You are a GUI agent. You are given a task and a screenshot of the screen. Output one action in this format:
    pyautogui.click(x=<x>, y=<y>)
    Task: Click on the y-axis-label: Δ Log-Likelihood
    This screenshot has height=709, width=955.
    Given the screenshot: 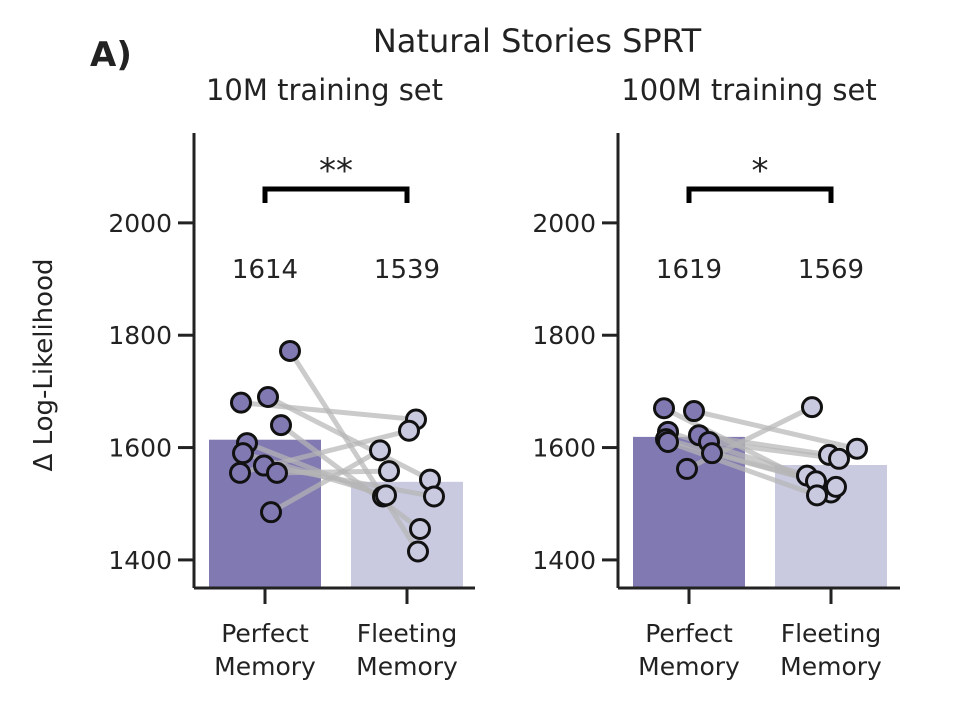 What is the action you would take?
    pyautogui.click(x=44, y=365)
    